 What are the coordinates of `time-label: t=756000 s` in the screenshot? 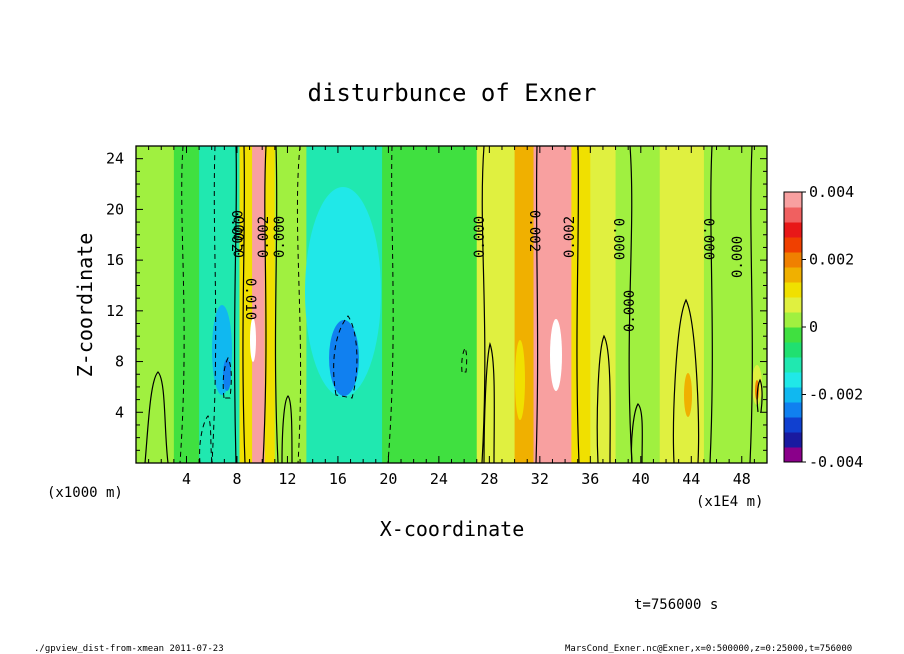 It's located at (676, 605).